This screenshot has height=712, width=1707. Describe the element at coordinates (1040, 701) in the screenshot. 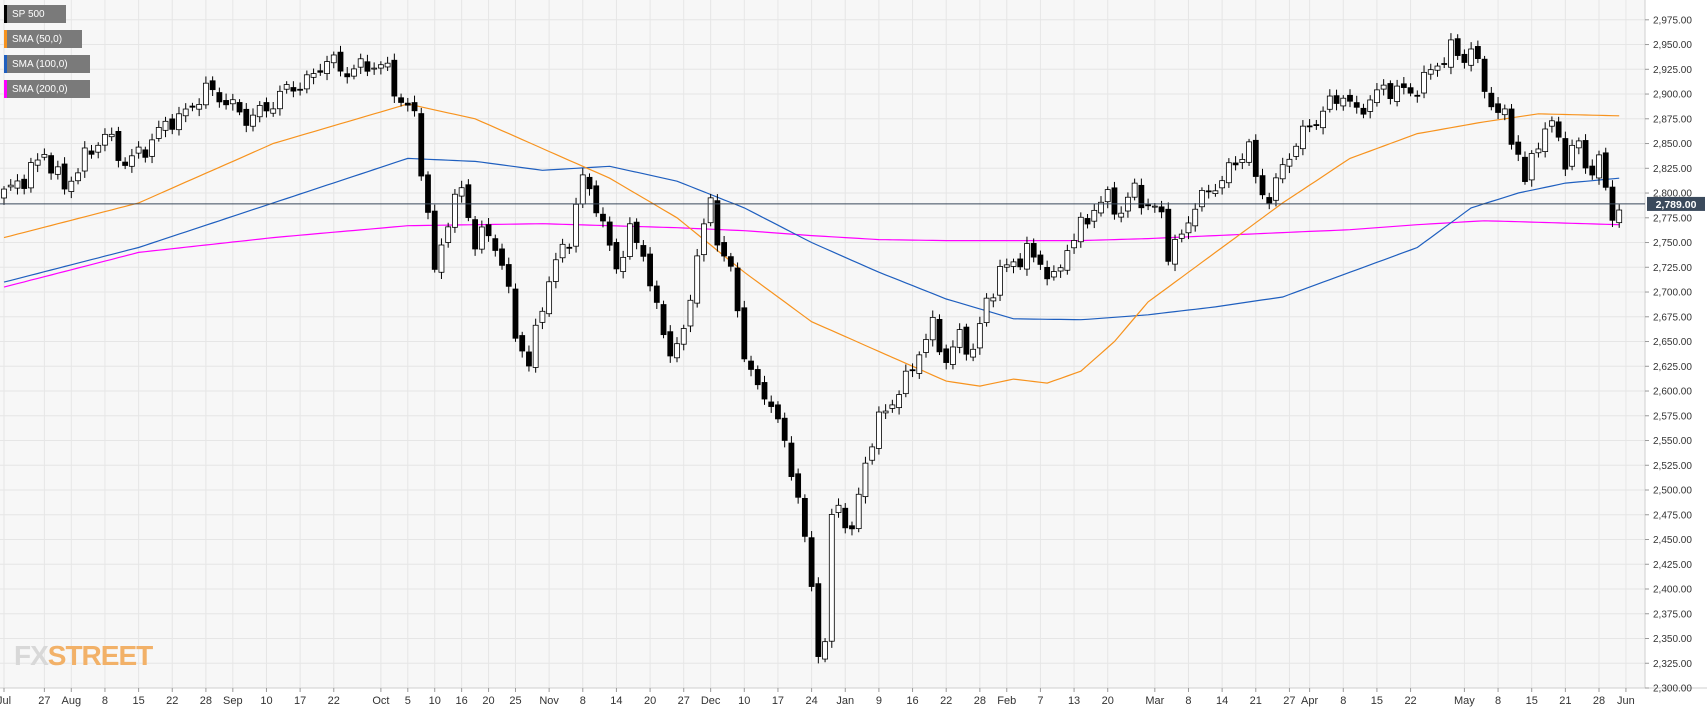

I see `x-tick-label: 7` at that location.